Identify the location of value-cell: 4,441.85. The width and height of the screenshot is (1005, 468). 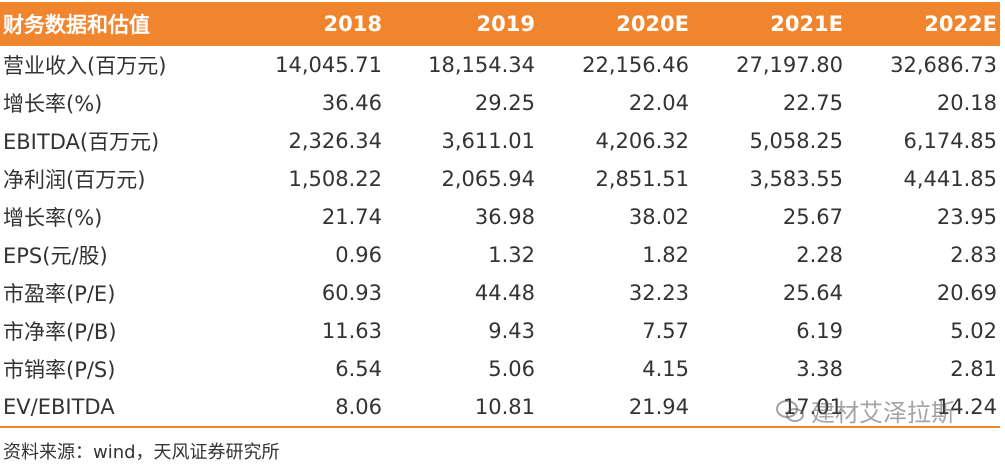
(950, 179).